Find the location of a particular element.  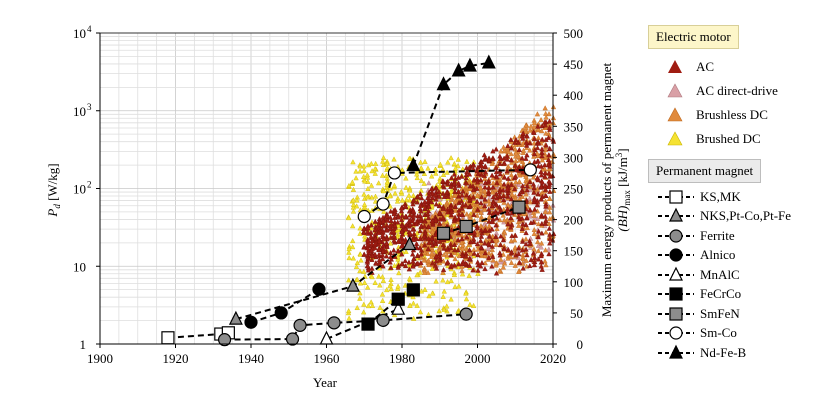

legend-label-brushed-dc: Brushed DC is located at coordinates (728, 138).